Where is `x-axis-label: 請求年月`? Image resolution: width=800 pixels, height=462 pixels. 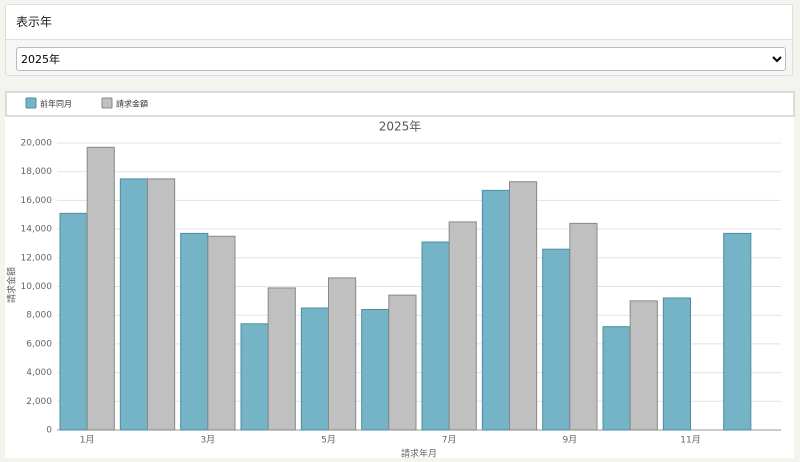 x-axis-label: 請求年月 is located at coordinates (419, 454).